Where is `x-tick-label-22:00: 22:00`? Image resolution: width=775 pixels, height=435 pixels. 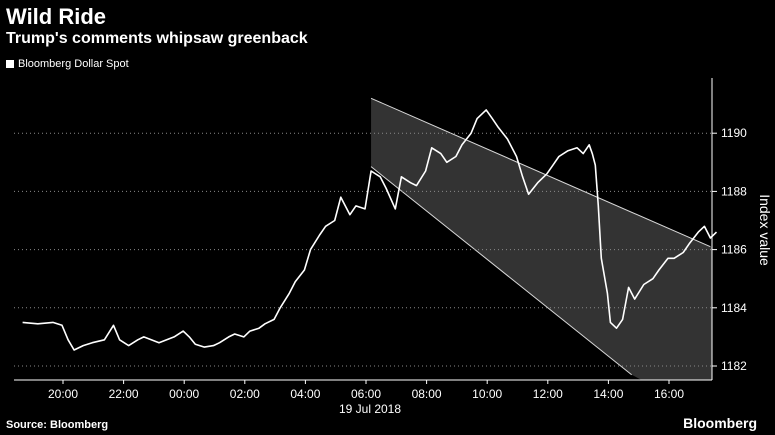
x-tick-label-22:00: 22:00 is located at coordinates (124, 394).